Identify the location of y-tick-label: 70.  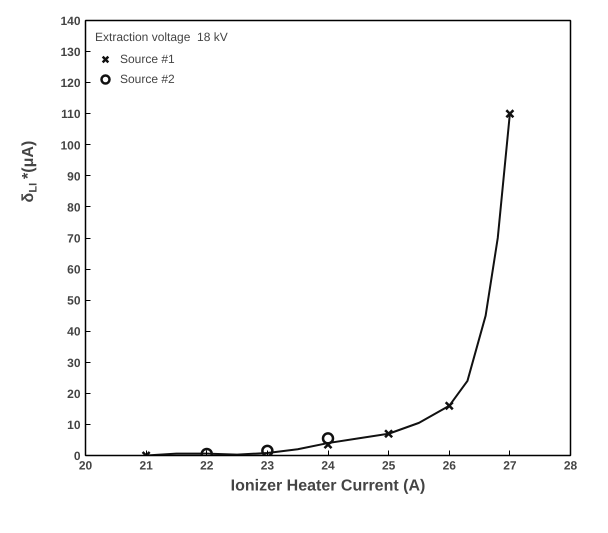
(74, 239).